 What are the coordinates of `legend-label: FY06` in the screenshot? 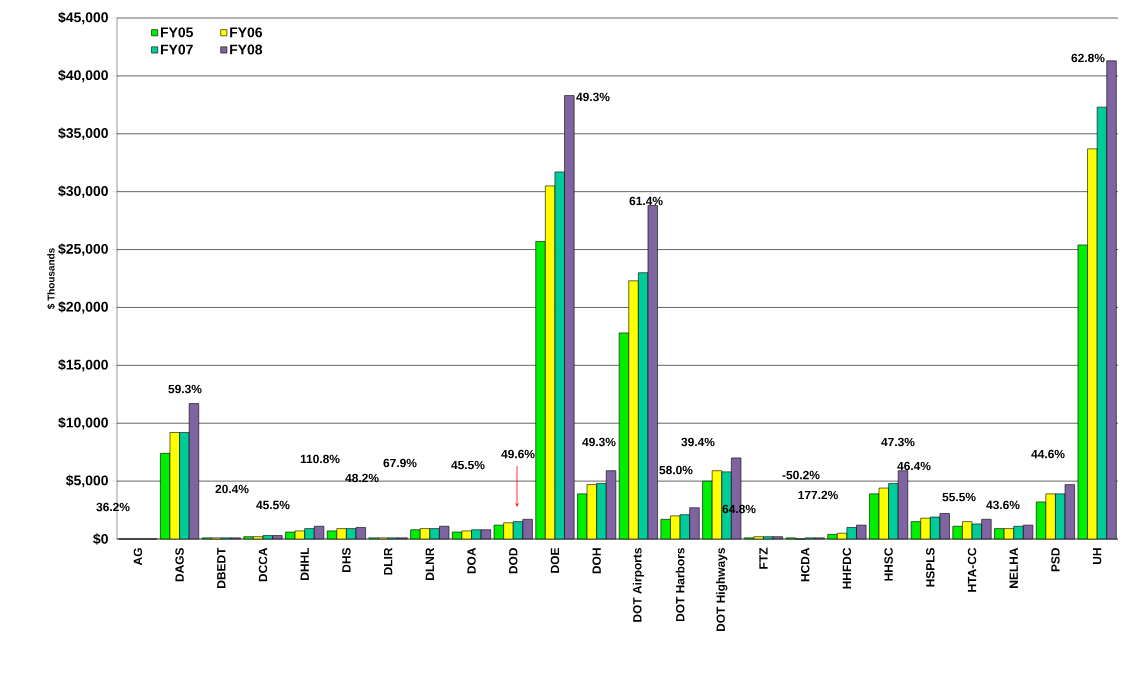 It's located at (246, 32).